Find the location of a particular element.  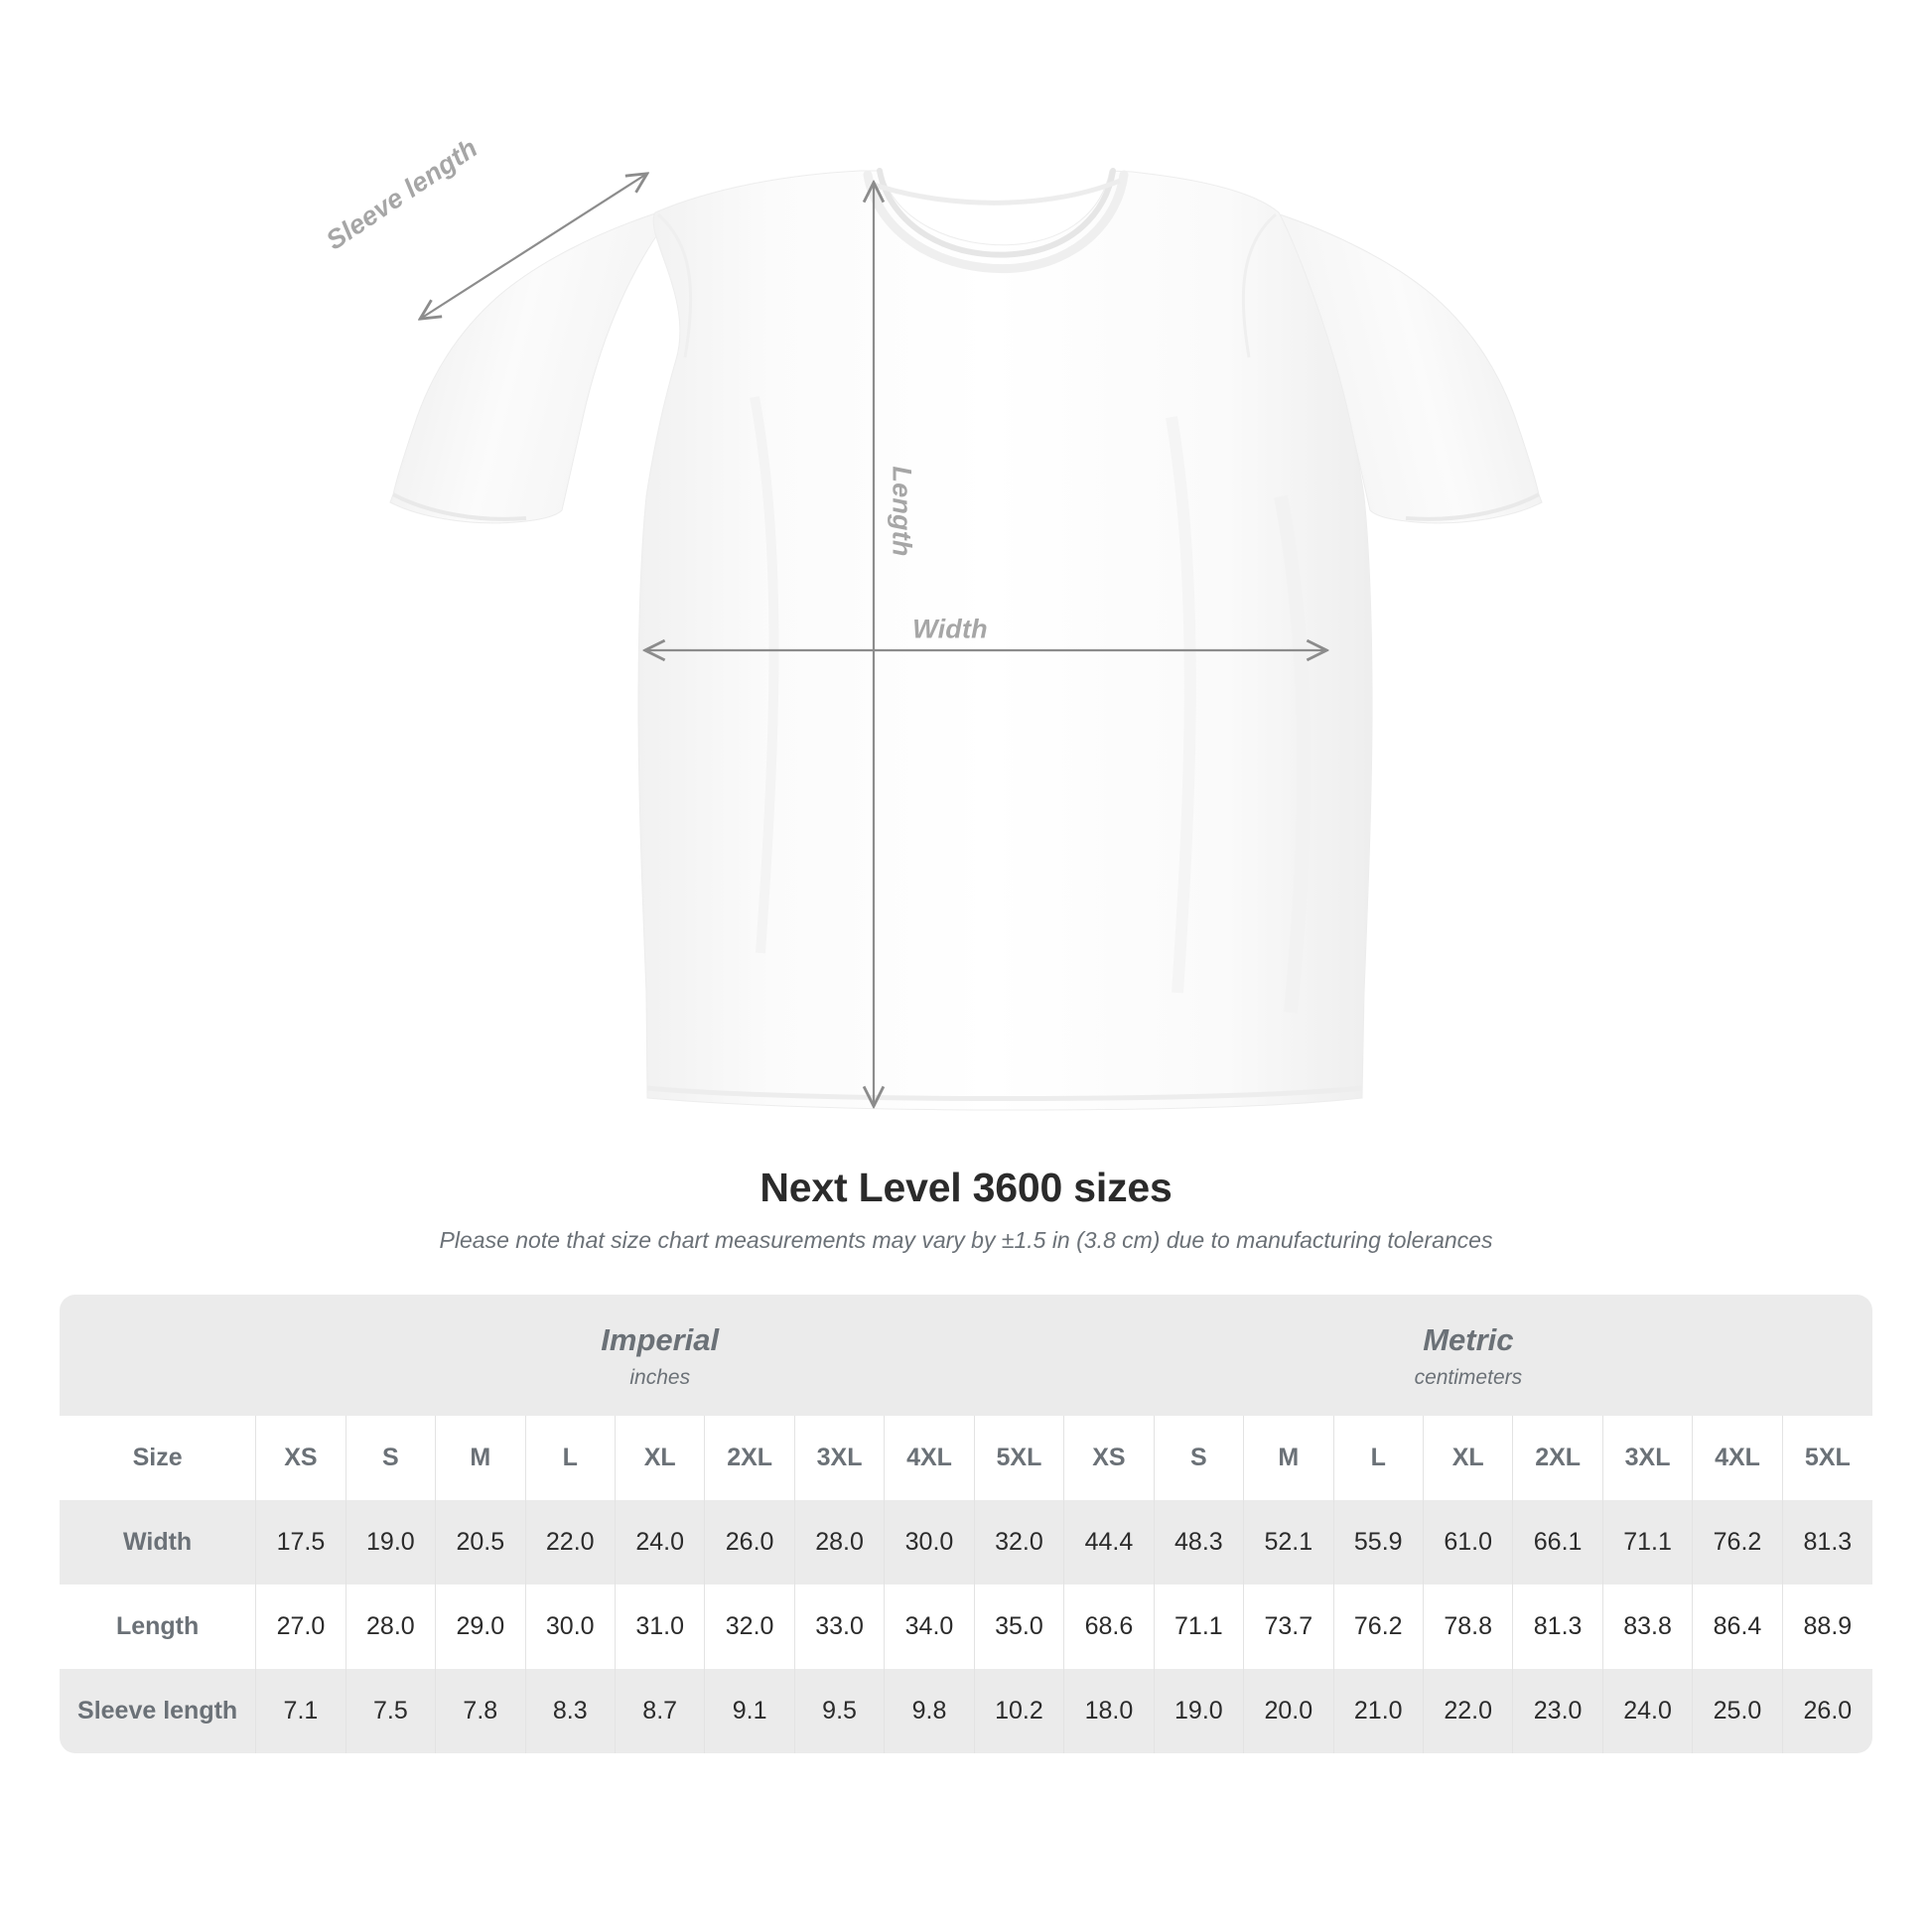

cell-length: 73.7 is located at coordinates (1289, 1626).